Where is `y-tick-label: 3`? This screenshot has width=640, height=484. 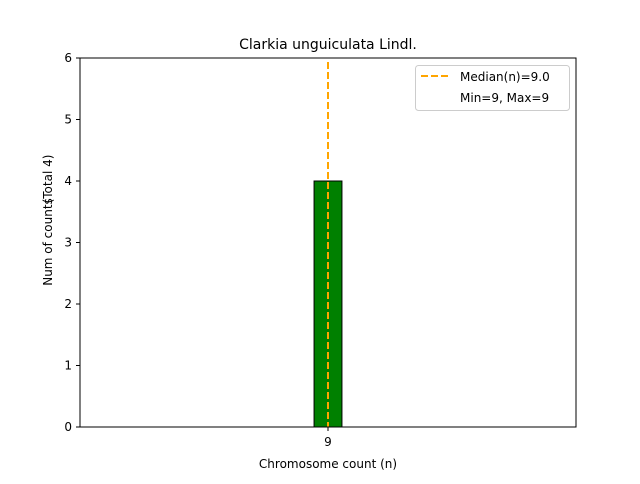
y-tick-label: 3 is located at coordinates (68, 243).